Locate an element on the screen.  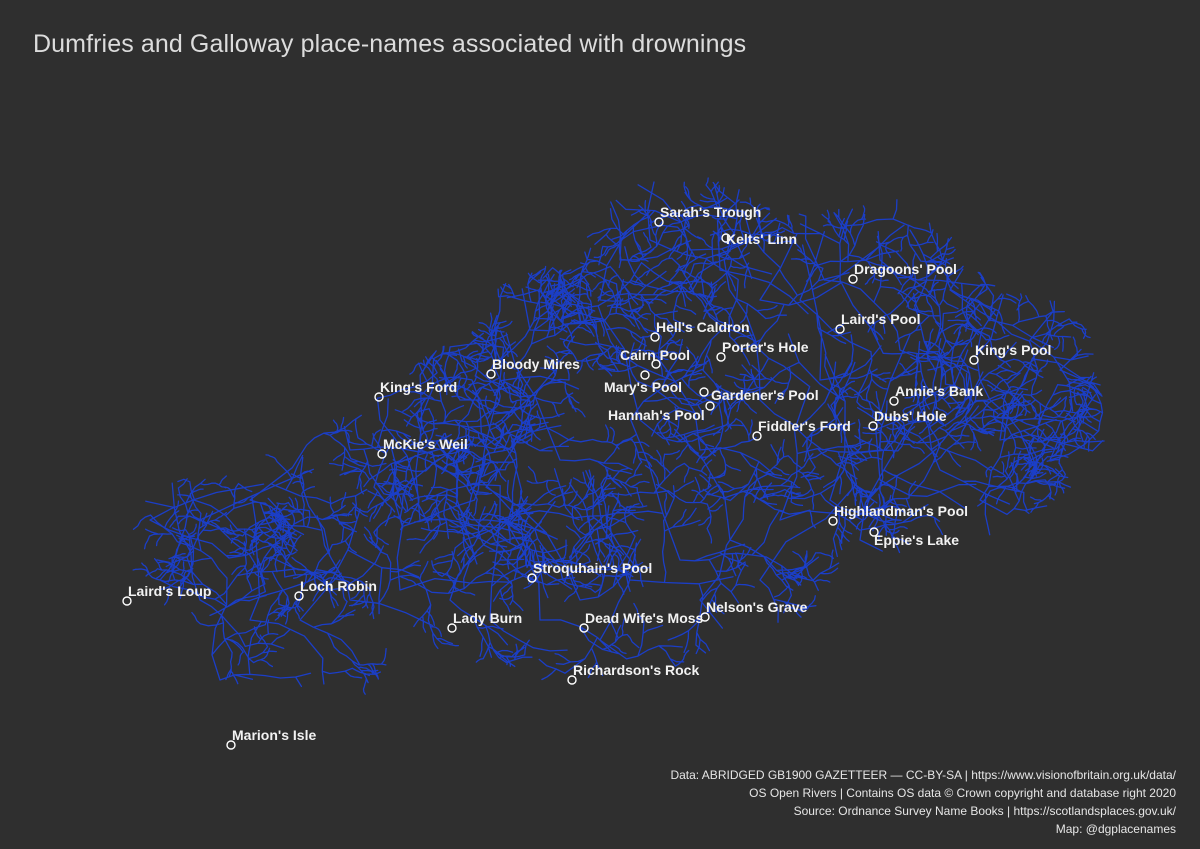
place-loch-robin: Loch Robin is located at coordinates (335, 589).